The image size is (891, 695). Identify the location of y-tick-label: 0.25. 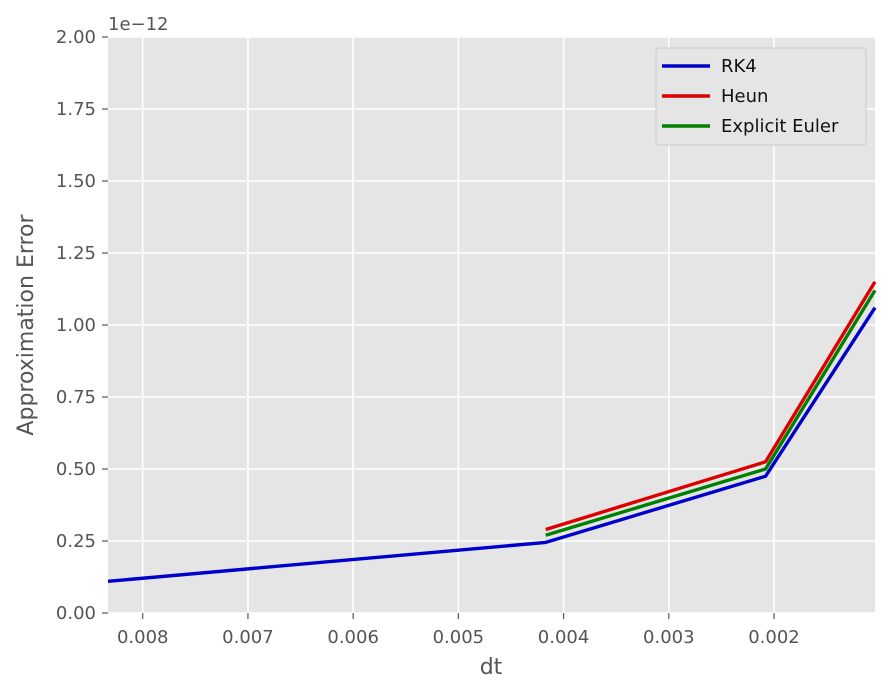
(76, 541).